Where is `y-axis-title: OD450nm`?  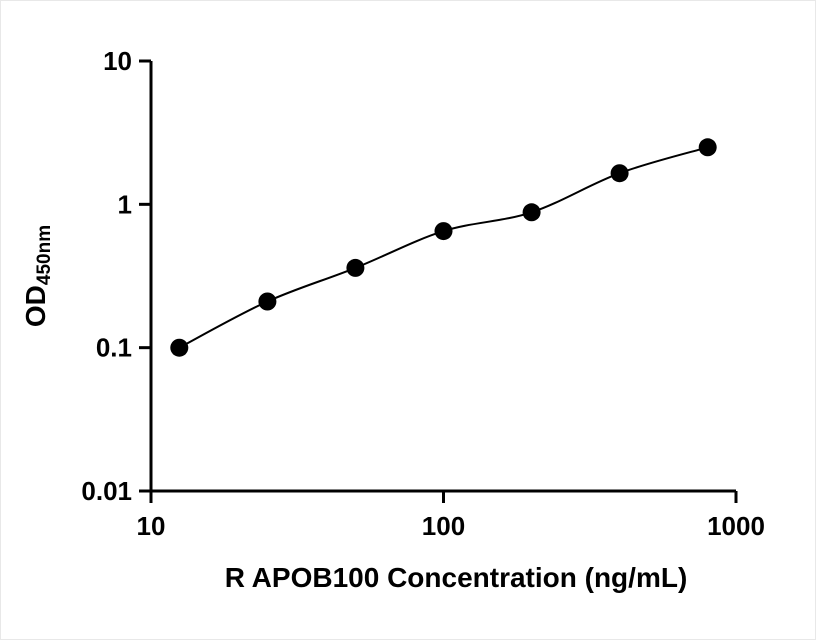
y-axis-title: OD450nm is located at coordinates (37, 276).